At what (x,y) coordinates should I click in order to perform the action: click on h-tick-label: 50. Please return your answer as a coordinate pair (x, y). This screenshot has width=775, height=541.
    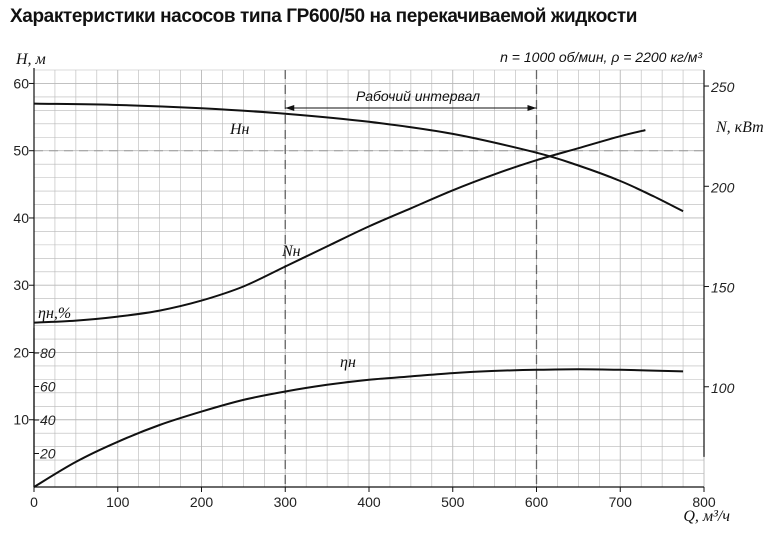
    Looking at the image, I should click on (21, 151).